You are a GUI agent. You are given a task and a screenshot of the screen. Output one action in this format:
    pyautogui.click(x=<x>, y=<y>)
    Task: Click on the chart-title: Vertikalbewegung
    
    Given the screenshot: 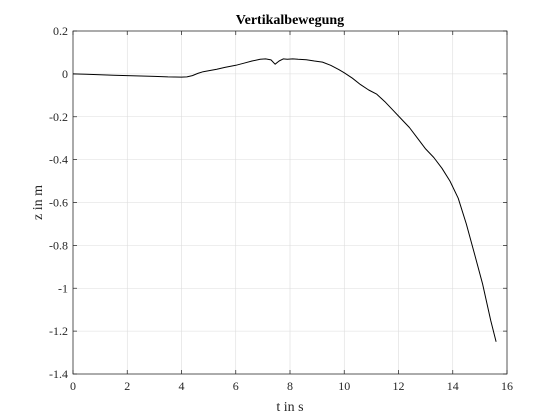 What is the action you would take?
    pyautogui.click(x=290, y=20)
    